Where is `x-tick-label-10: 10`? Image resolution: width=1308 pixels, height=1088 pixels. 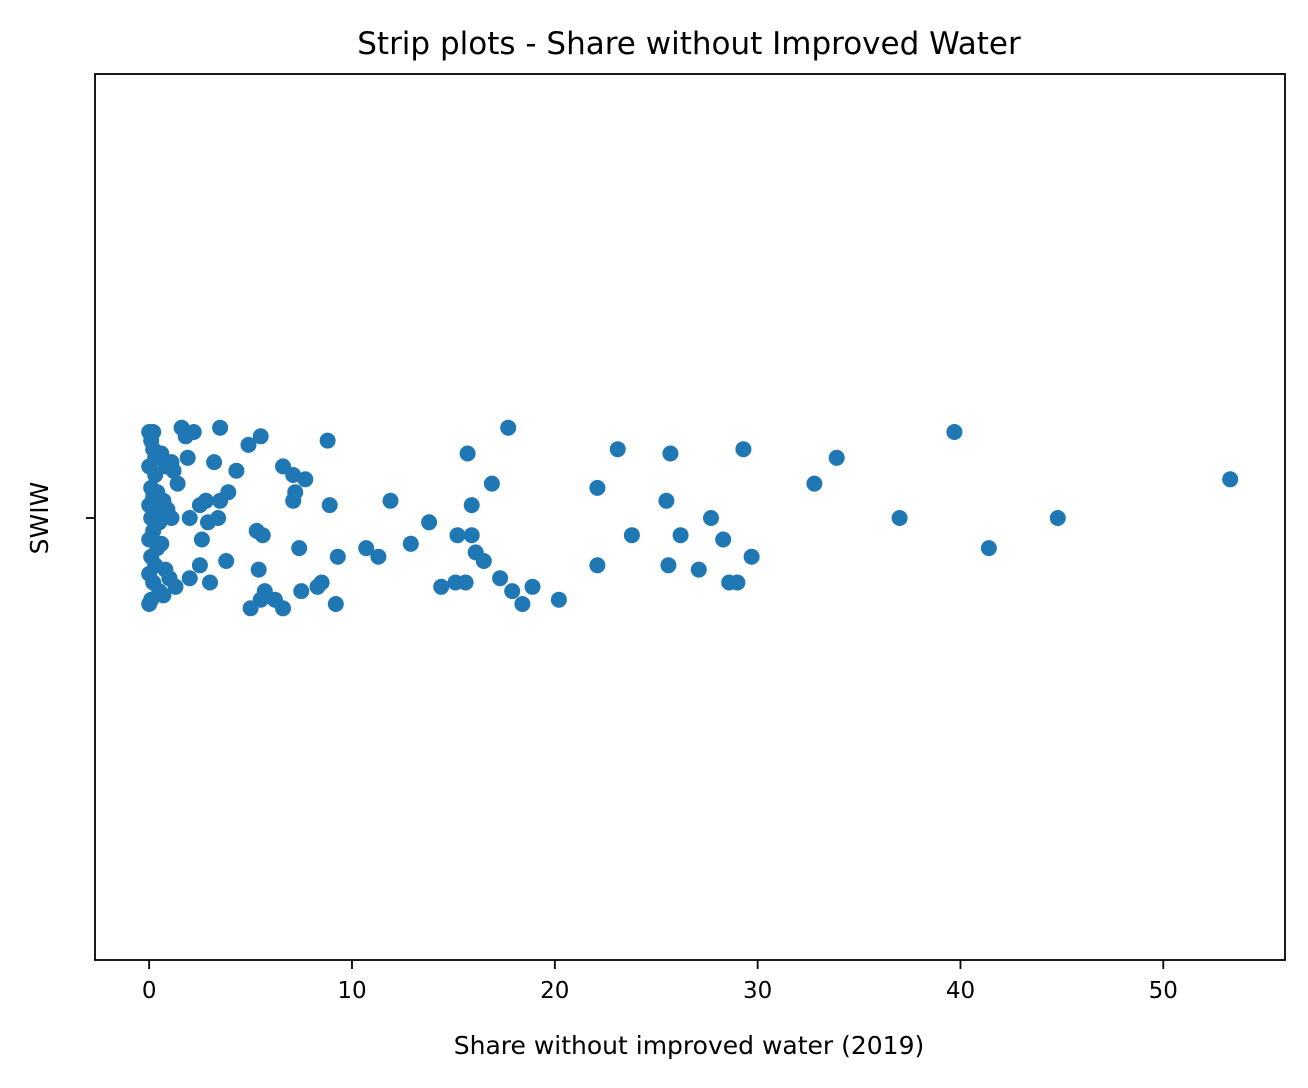 x-tick-label-10: 10 is located at coordinates (351, 991).